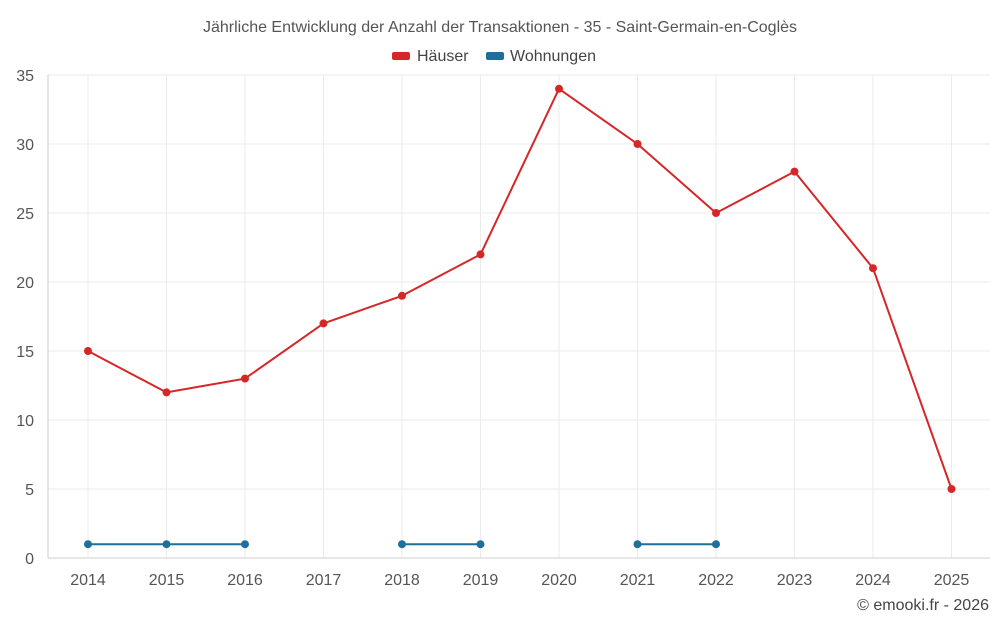 The image size is (1000, 625). I want to click on x-tick-label-2017: 2017, so click(324, 580).